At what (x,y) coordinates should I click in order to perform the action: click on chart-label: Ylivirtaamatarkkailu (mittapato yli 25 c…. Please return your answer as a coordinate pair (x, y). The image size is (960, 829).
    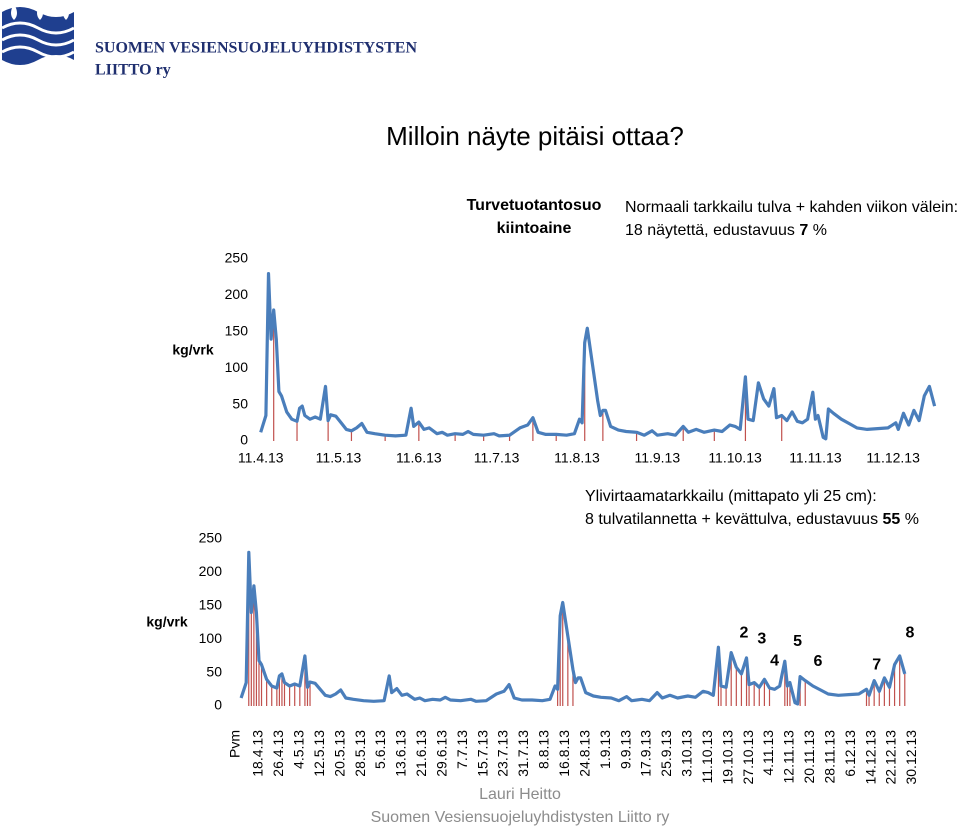
    Looking at the image, I should click on (731, 496).